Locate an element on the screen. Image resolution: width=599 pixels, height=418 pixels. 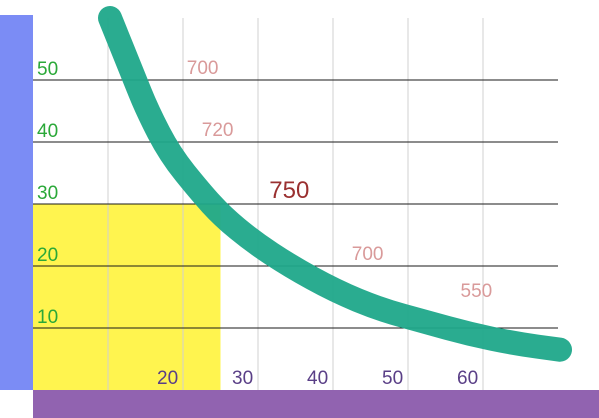
annotation-label: 550 is located at coordinates (477, 291).